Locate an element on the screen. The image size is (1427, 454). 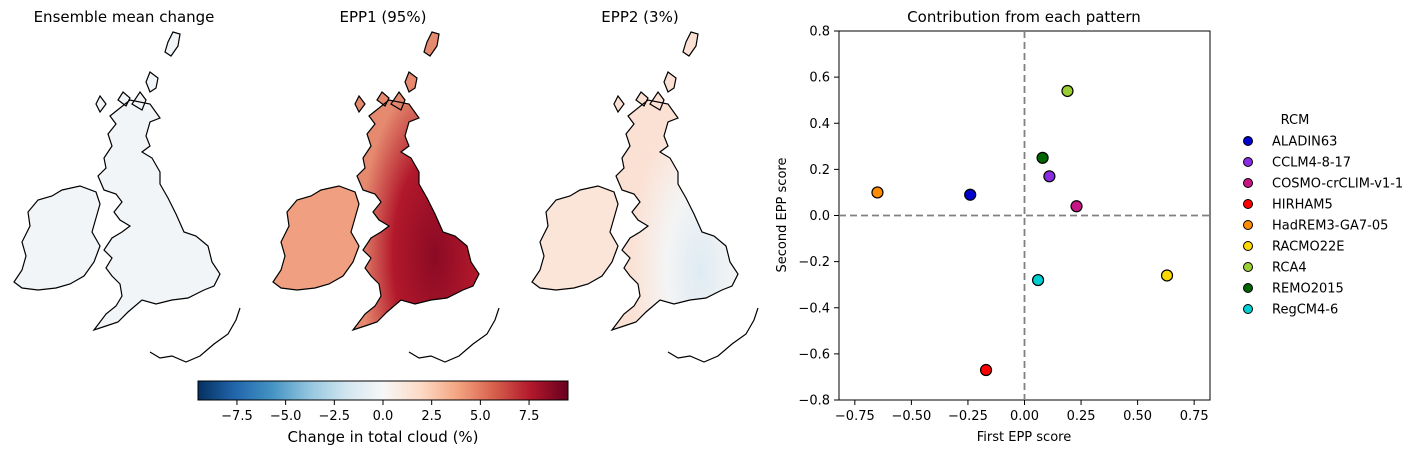
legend-item: RegCM4-6 is located at coordinates (1290, 310).